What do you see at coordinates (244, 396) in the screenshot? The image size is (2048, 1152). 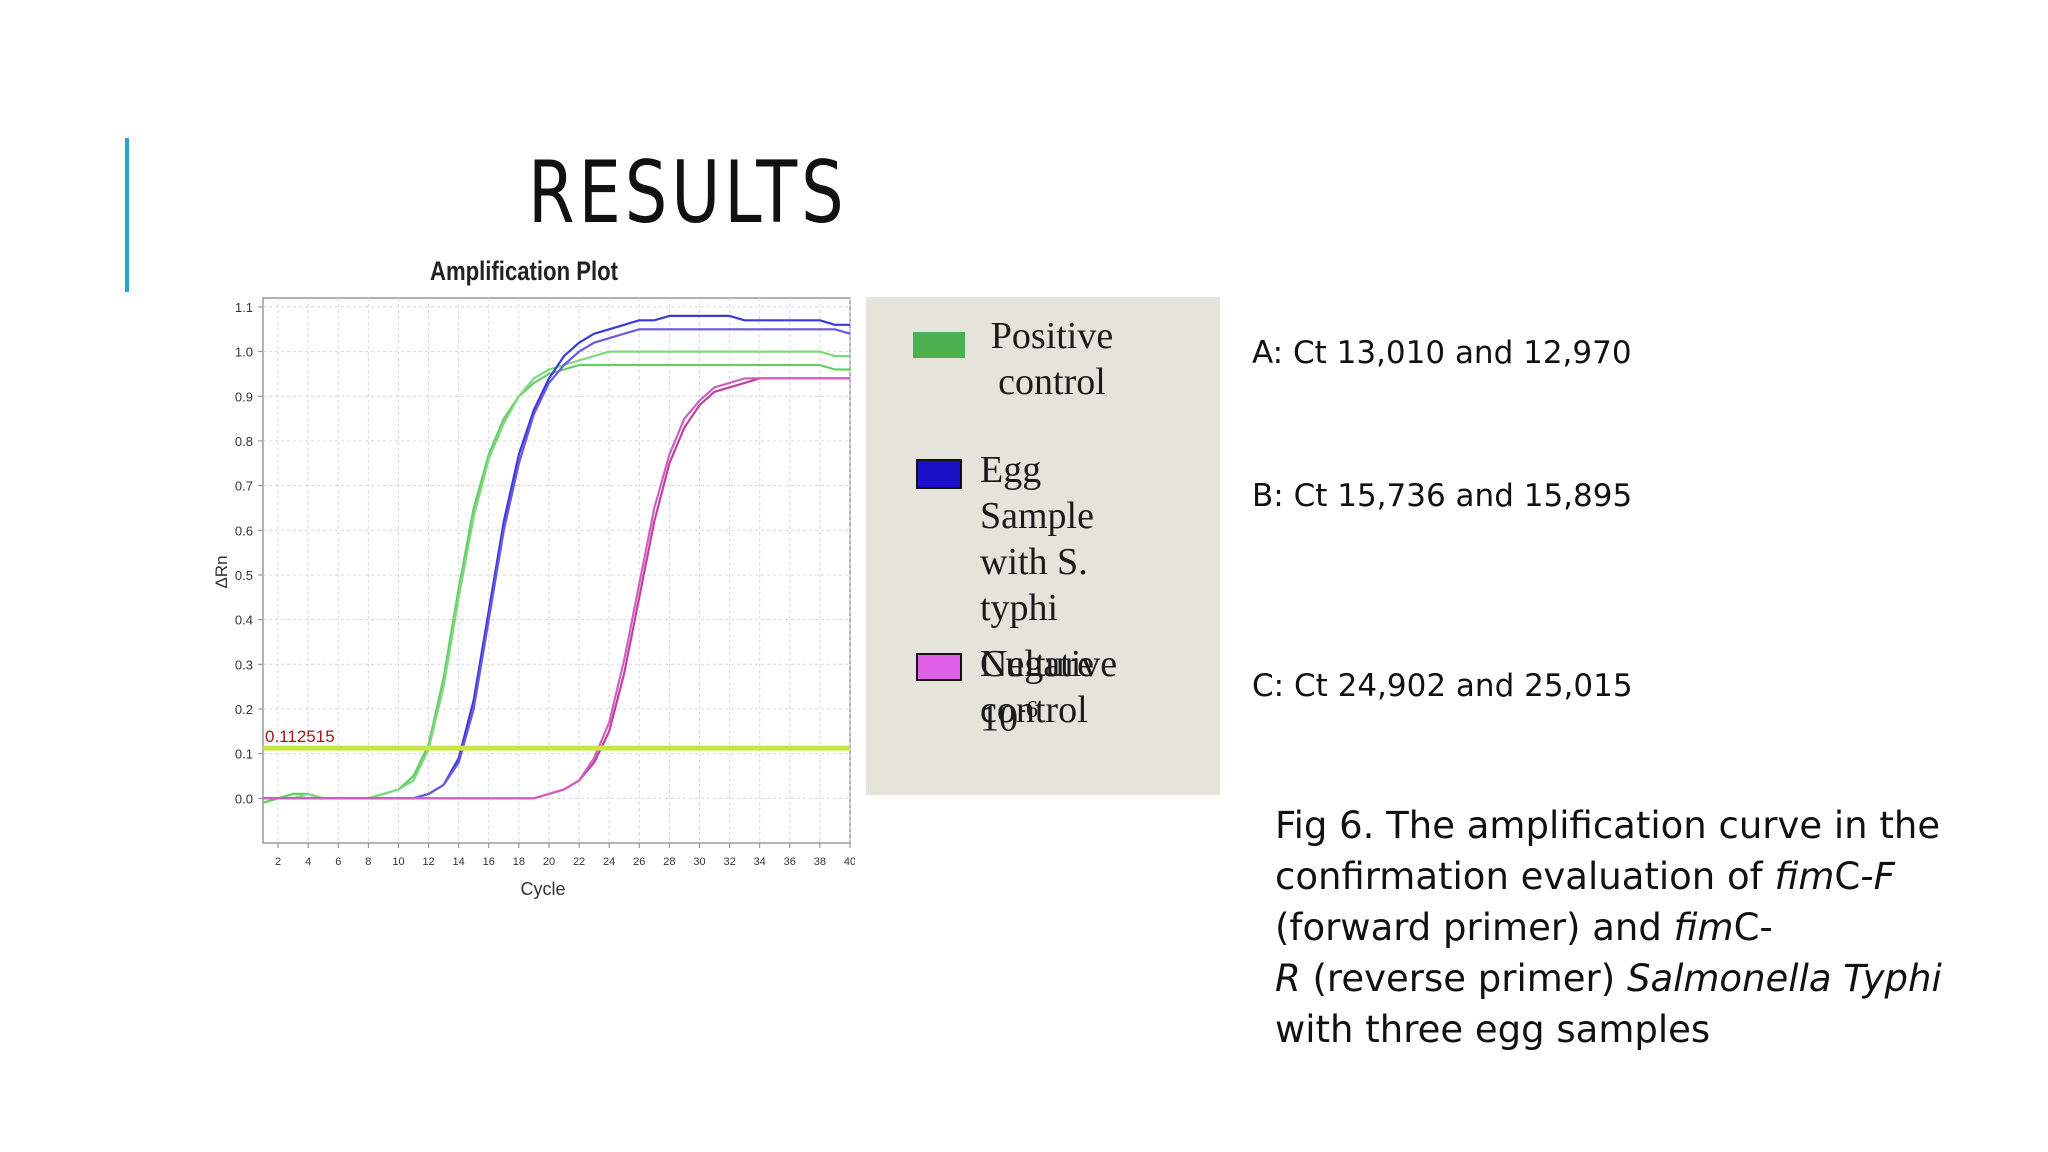 I see `y-tick-label: 0.9` at bounding box center [244, 396].